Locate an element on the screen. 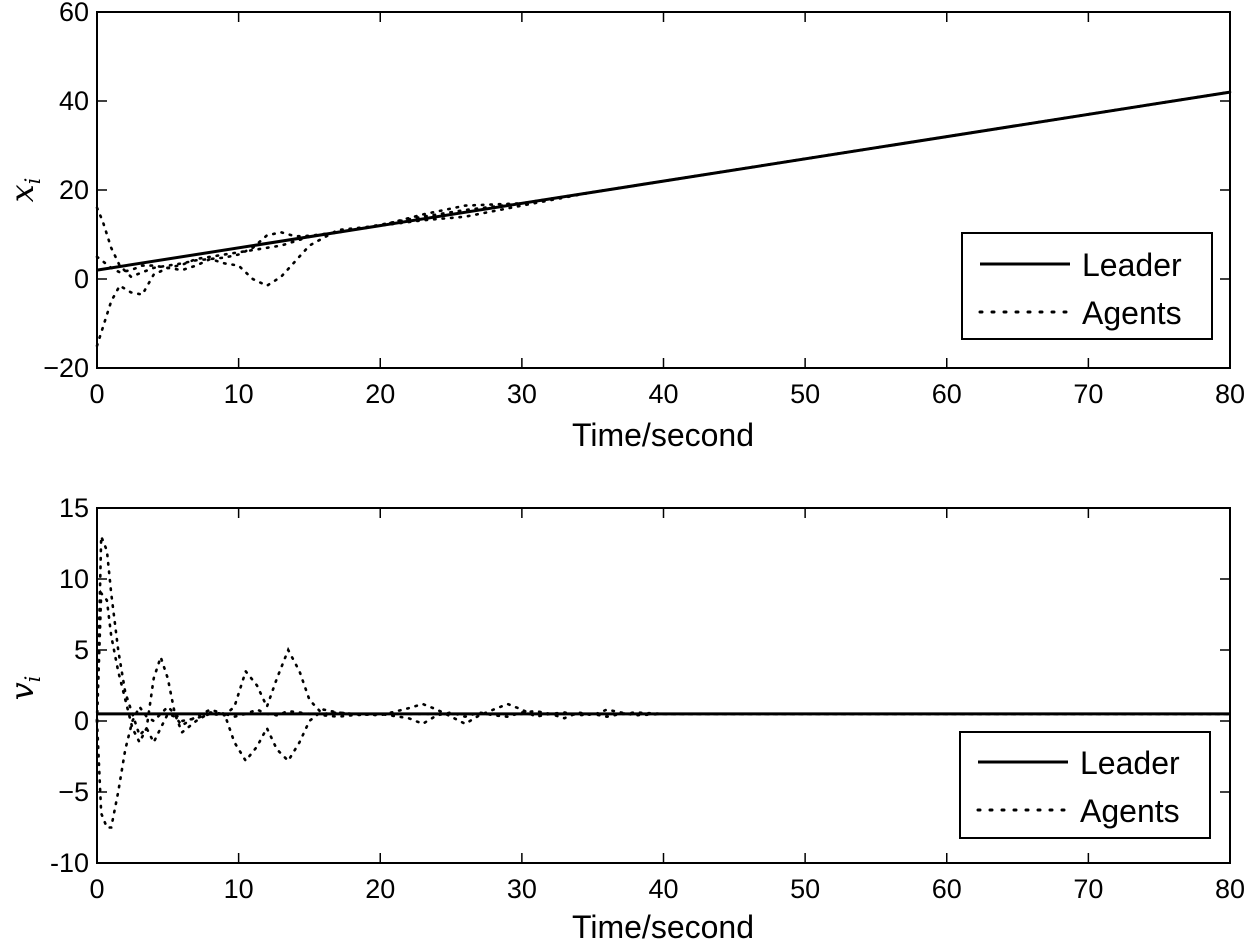 The image size is (1247, 943). y-tick-label: −5 is located at coordinates (73, 792).